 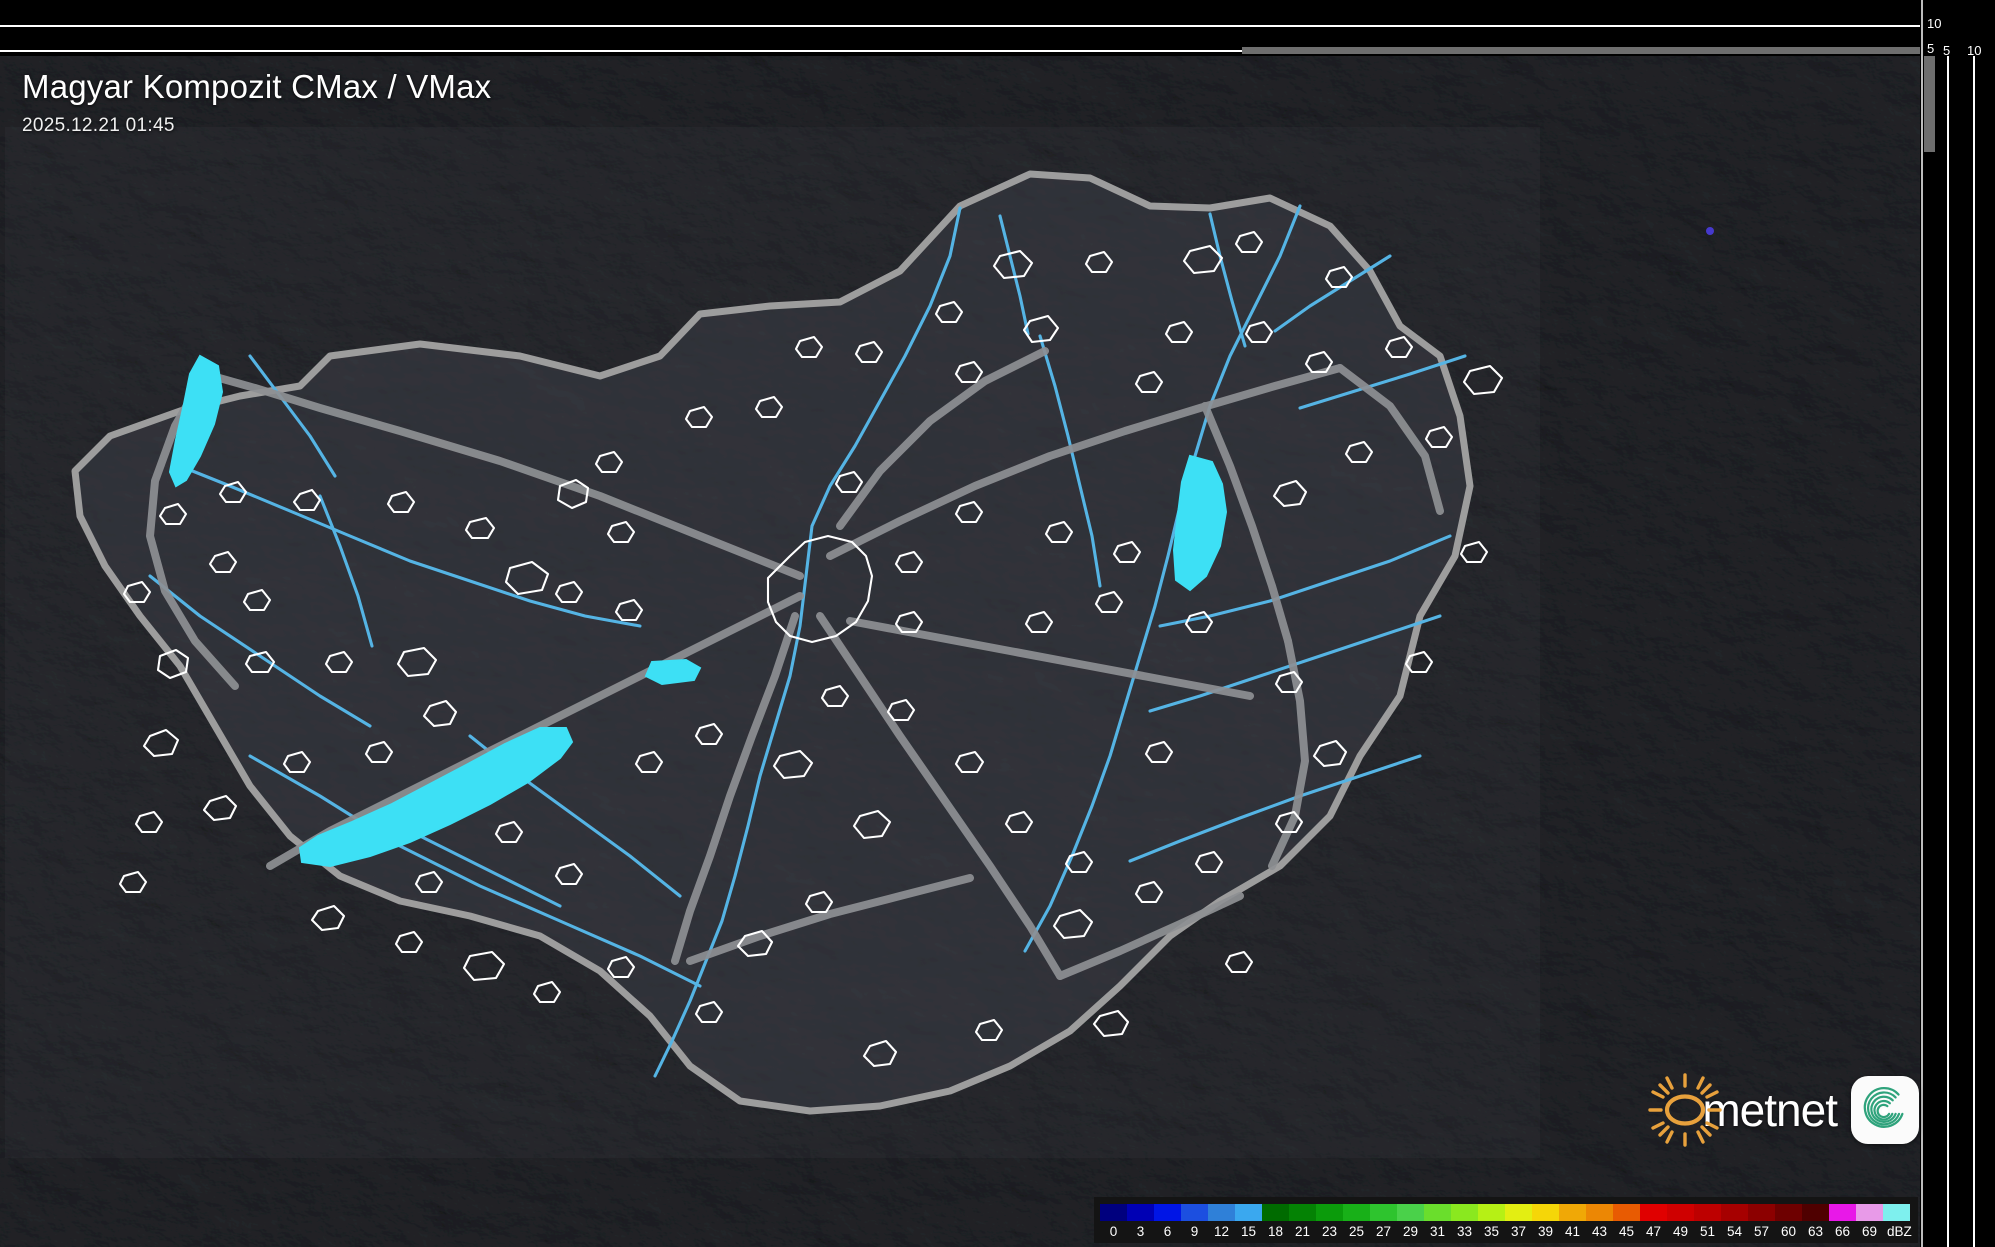 What do you see at coordinates (260, 651) in the screenshot?
I see `river-zala` at bounding box center [260, 651].